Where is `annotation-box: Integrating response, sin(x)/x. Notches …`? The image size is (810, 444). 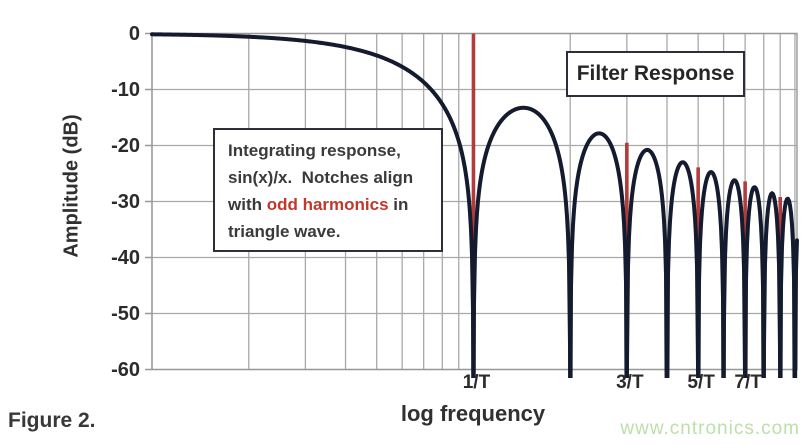 annotation-box: Integrating response, sin(x)/x. Notches … is located at coordinates (328, 190).